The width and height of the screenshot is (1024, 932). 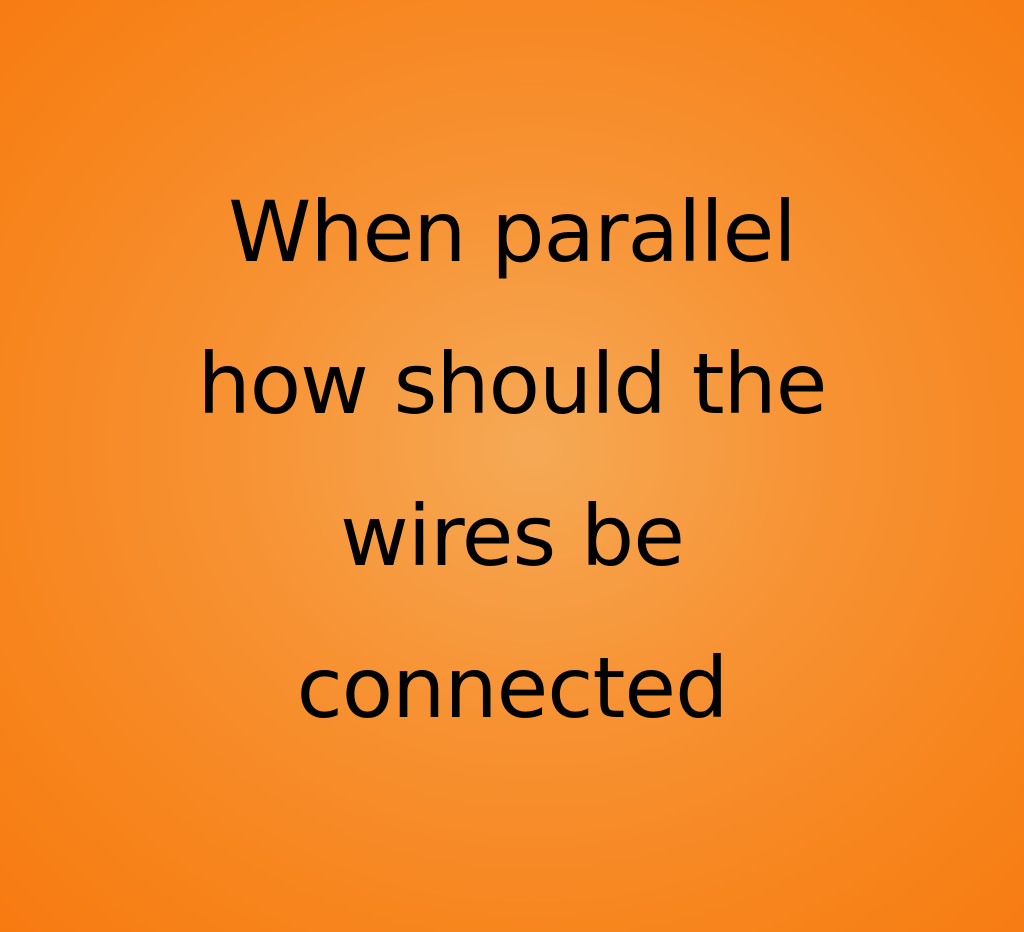 What do you see at coordinates (512, 536) in the screenshot?
I see `headline-line-3: wires be` at bounding box center [512, 536].